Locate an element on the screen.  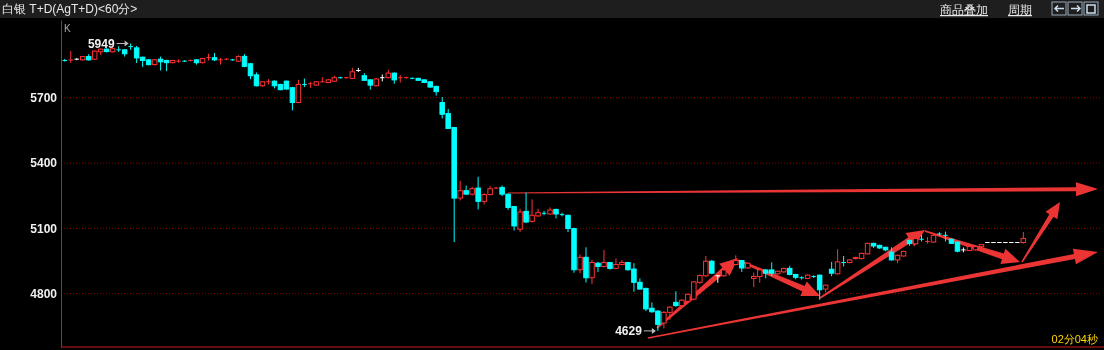
annotation: 5949 is located at coordinates (101, 43).